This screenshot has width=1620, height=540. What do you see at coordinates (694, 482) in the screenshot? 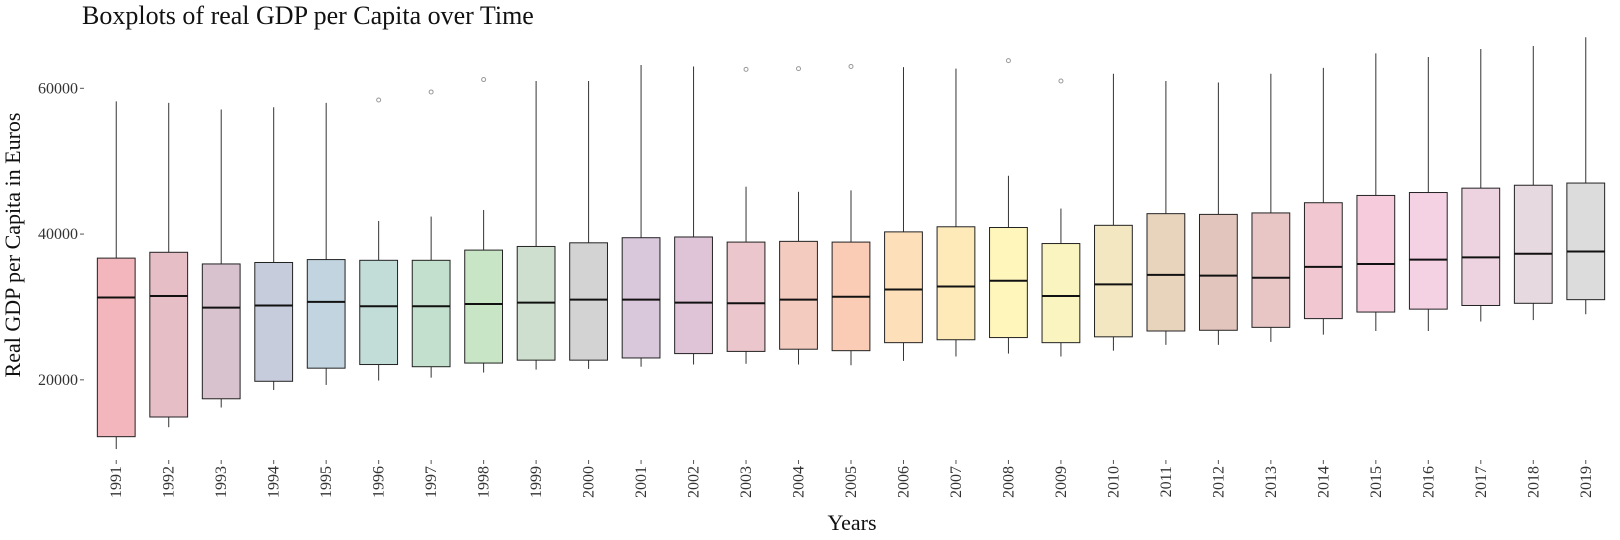
I see `x-tick-label: 2002` at bounding box center [694, 482].